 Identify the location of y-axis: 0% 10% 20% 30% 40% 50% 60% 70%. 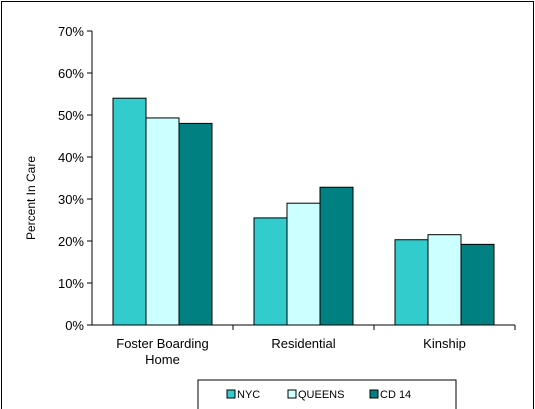
(75, 178).